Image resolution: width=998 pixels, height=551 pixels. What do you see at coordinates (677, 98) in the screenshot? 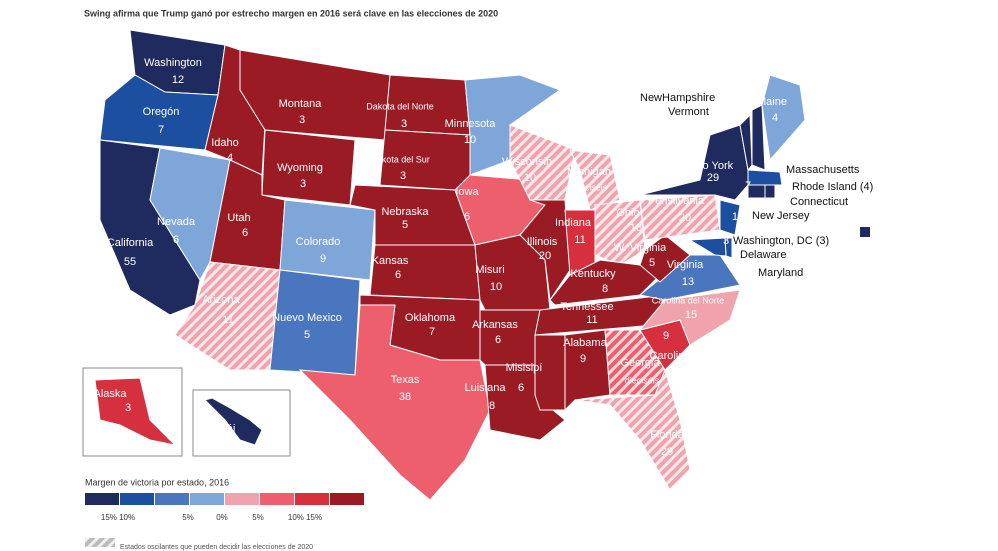
I see `state-name: NewHampshire` at bounding box center [677, 98].